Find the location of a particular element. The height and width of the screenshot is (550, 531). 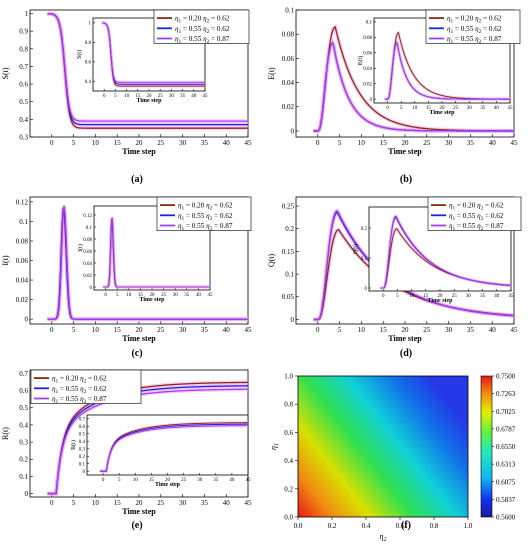

panel-e-inset-xtick-label: 25 is located at coordinates (184, 480).